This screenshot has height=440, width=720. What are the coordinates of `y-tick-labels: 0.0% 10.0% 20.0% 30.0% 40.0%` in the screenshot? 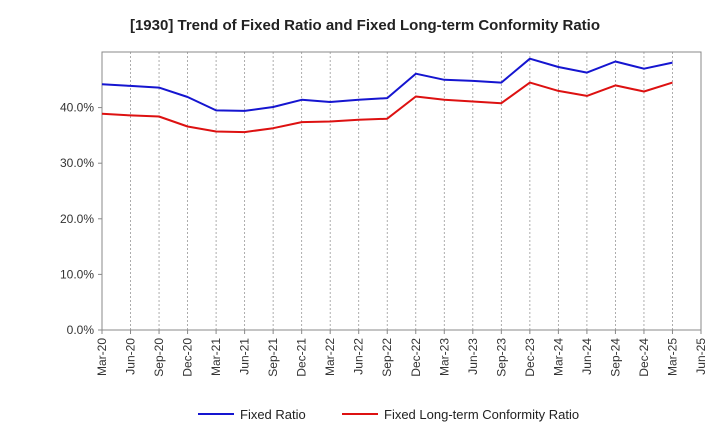 It's located at (81, 219).